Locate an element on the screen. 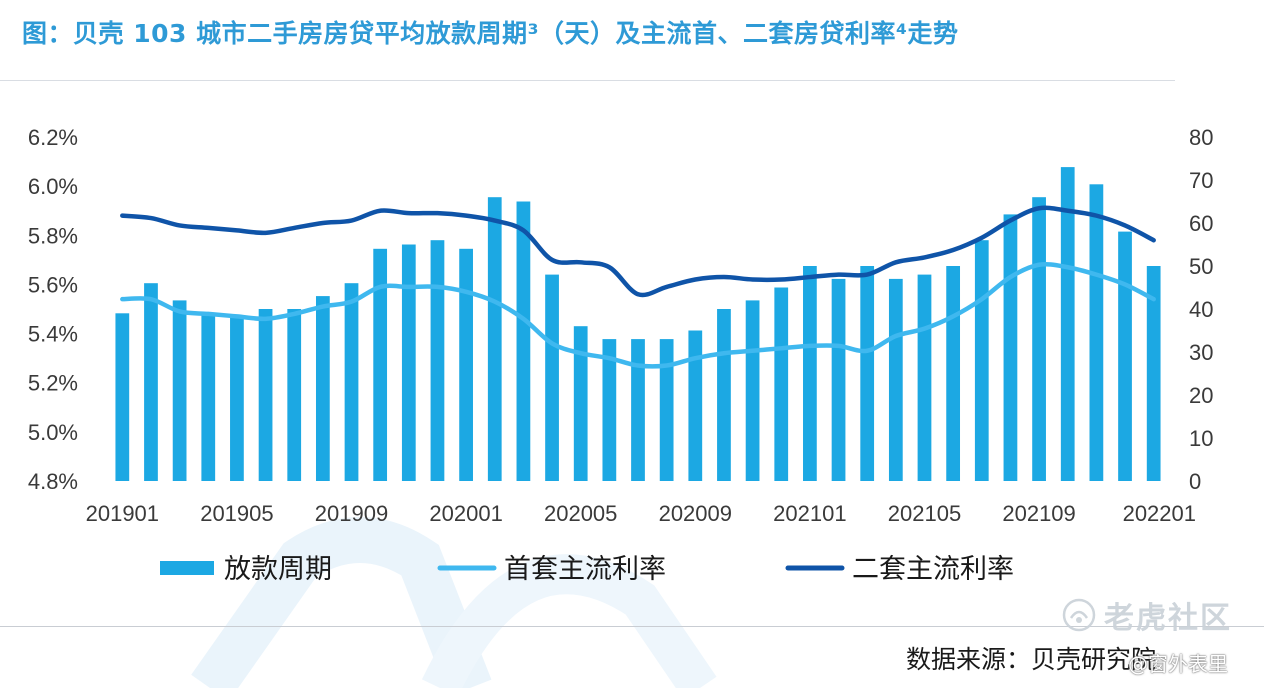 This screenshot has width=1264, height=688. legend-label: 首套主流利率 is located at coordinates (585, 569).